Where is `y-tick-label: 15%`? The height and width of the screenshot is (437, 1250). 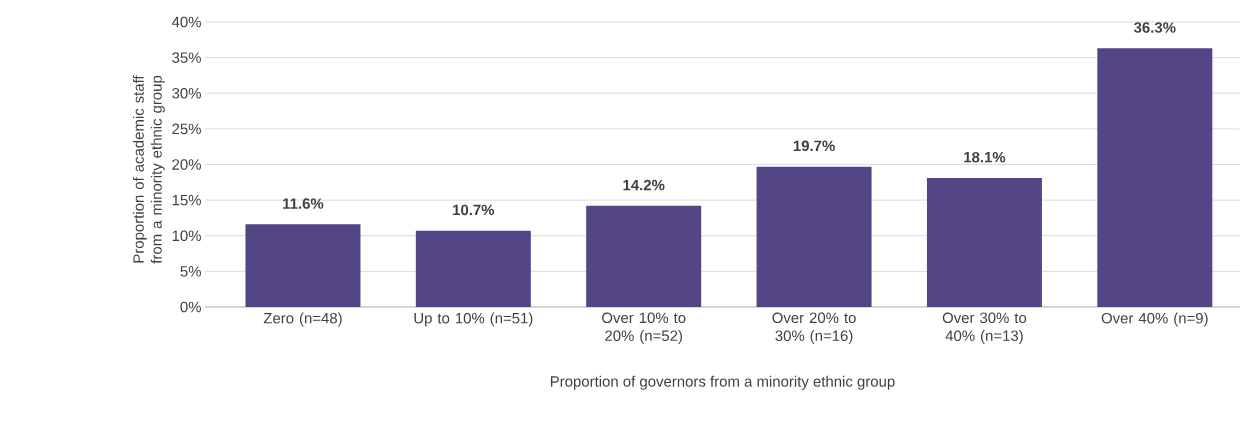 y-tick-label: 15% is located at coordinates (186, 200).